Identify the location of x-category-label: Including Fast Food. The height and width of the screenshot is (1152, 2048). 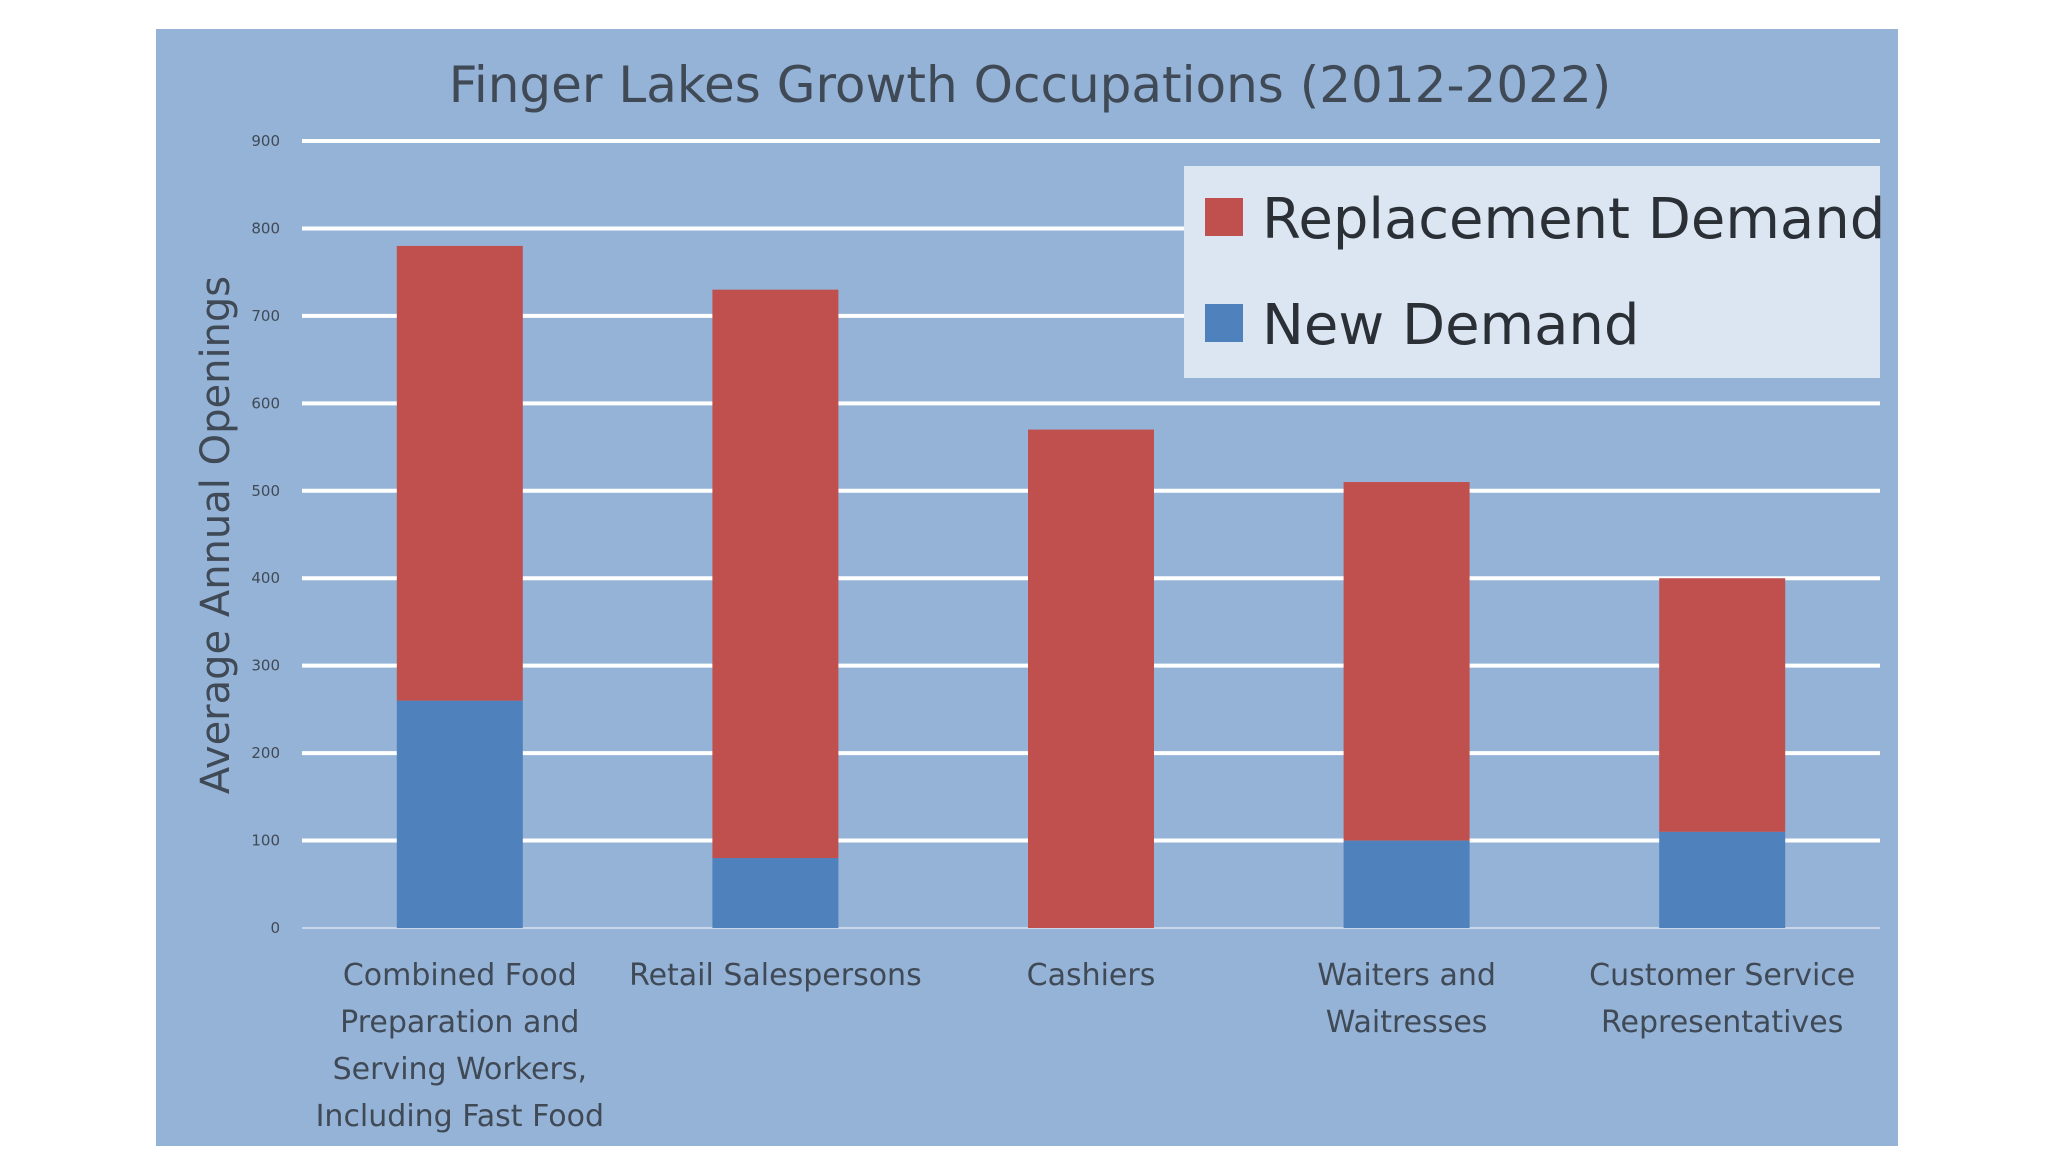
(460, 1116).